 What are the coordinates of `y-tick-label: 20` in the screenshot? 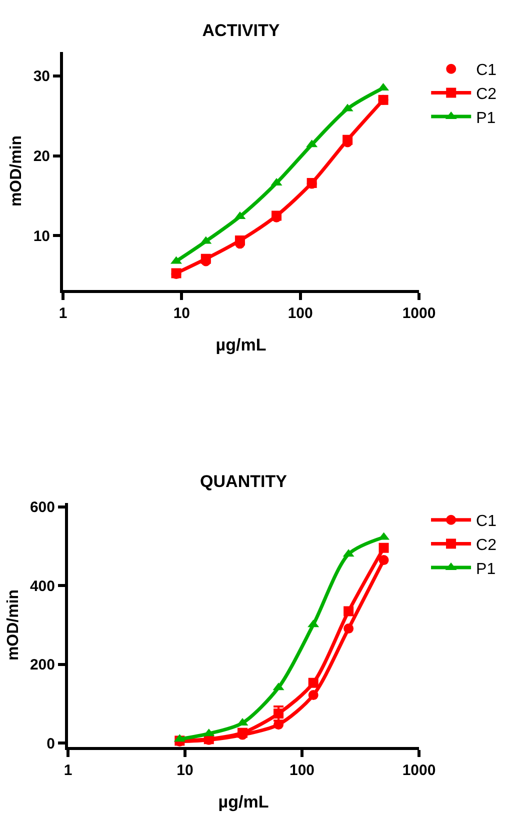 It's located at (41, 157).